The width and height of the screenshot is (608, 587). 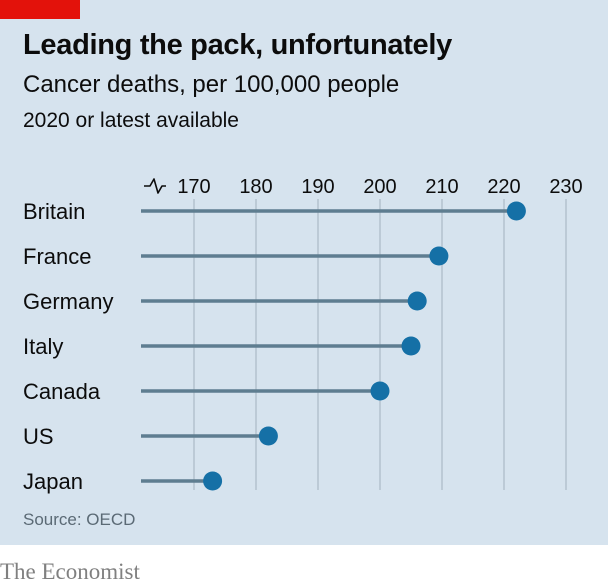 What do you see at coordinates (68, 301) in the screenshot?
I see `category-label: Germany` at bounding box center [68, 301].